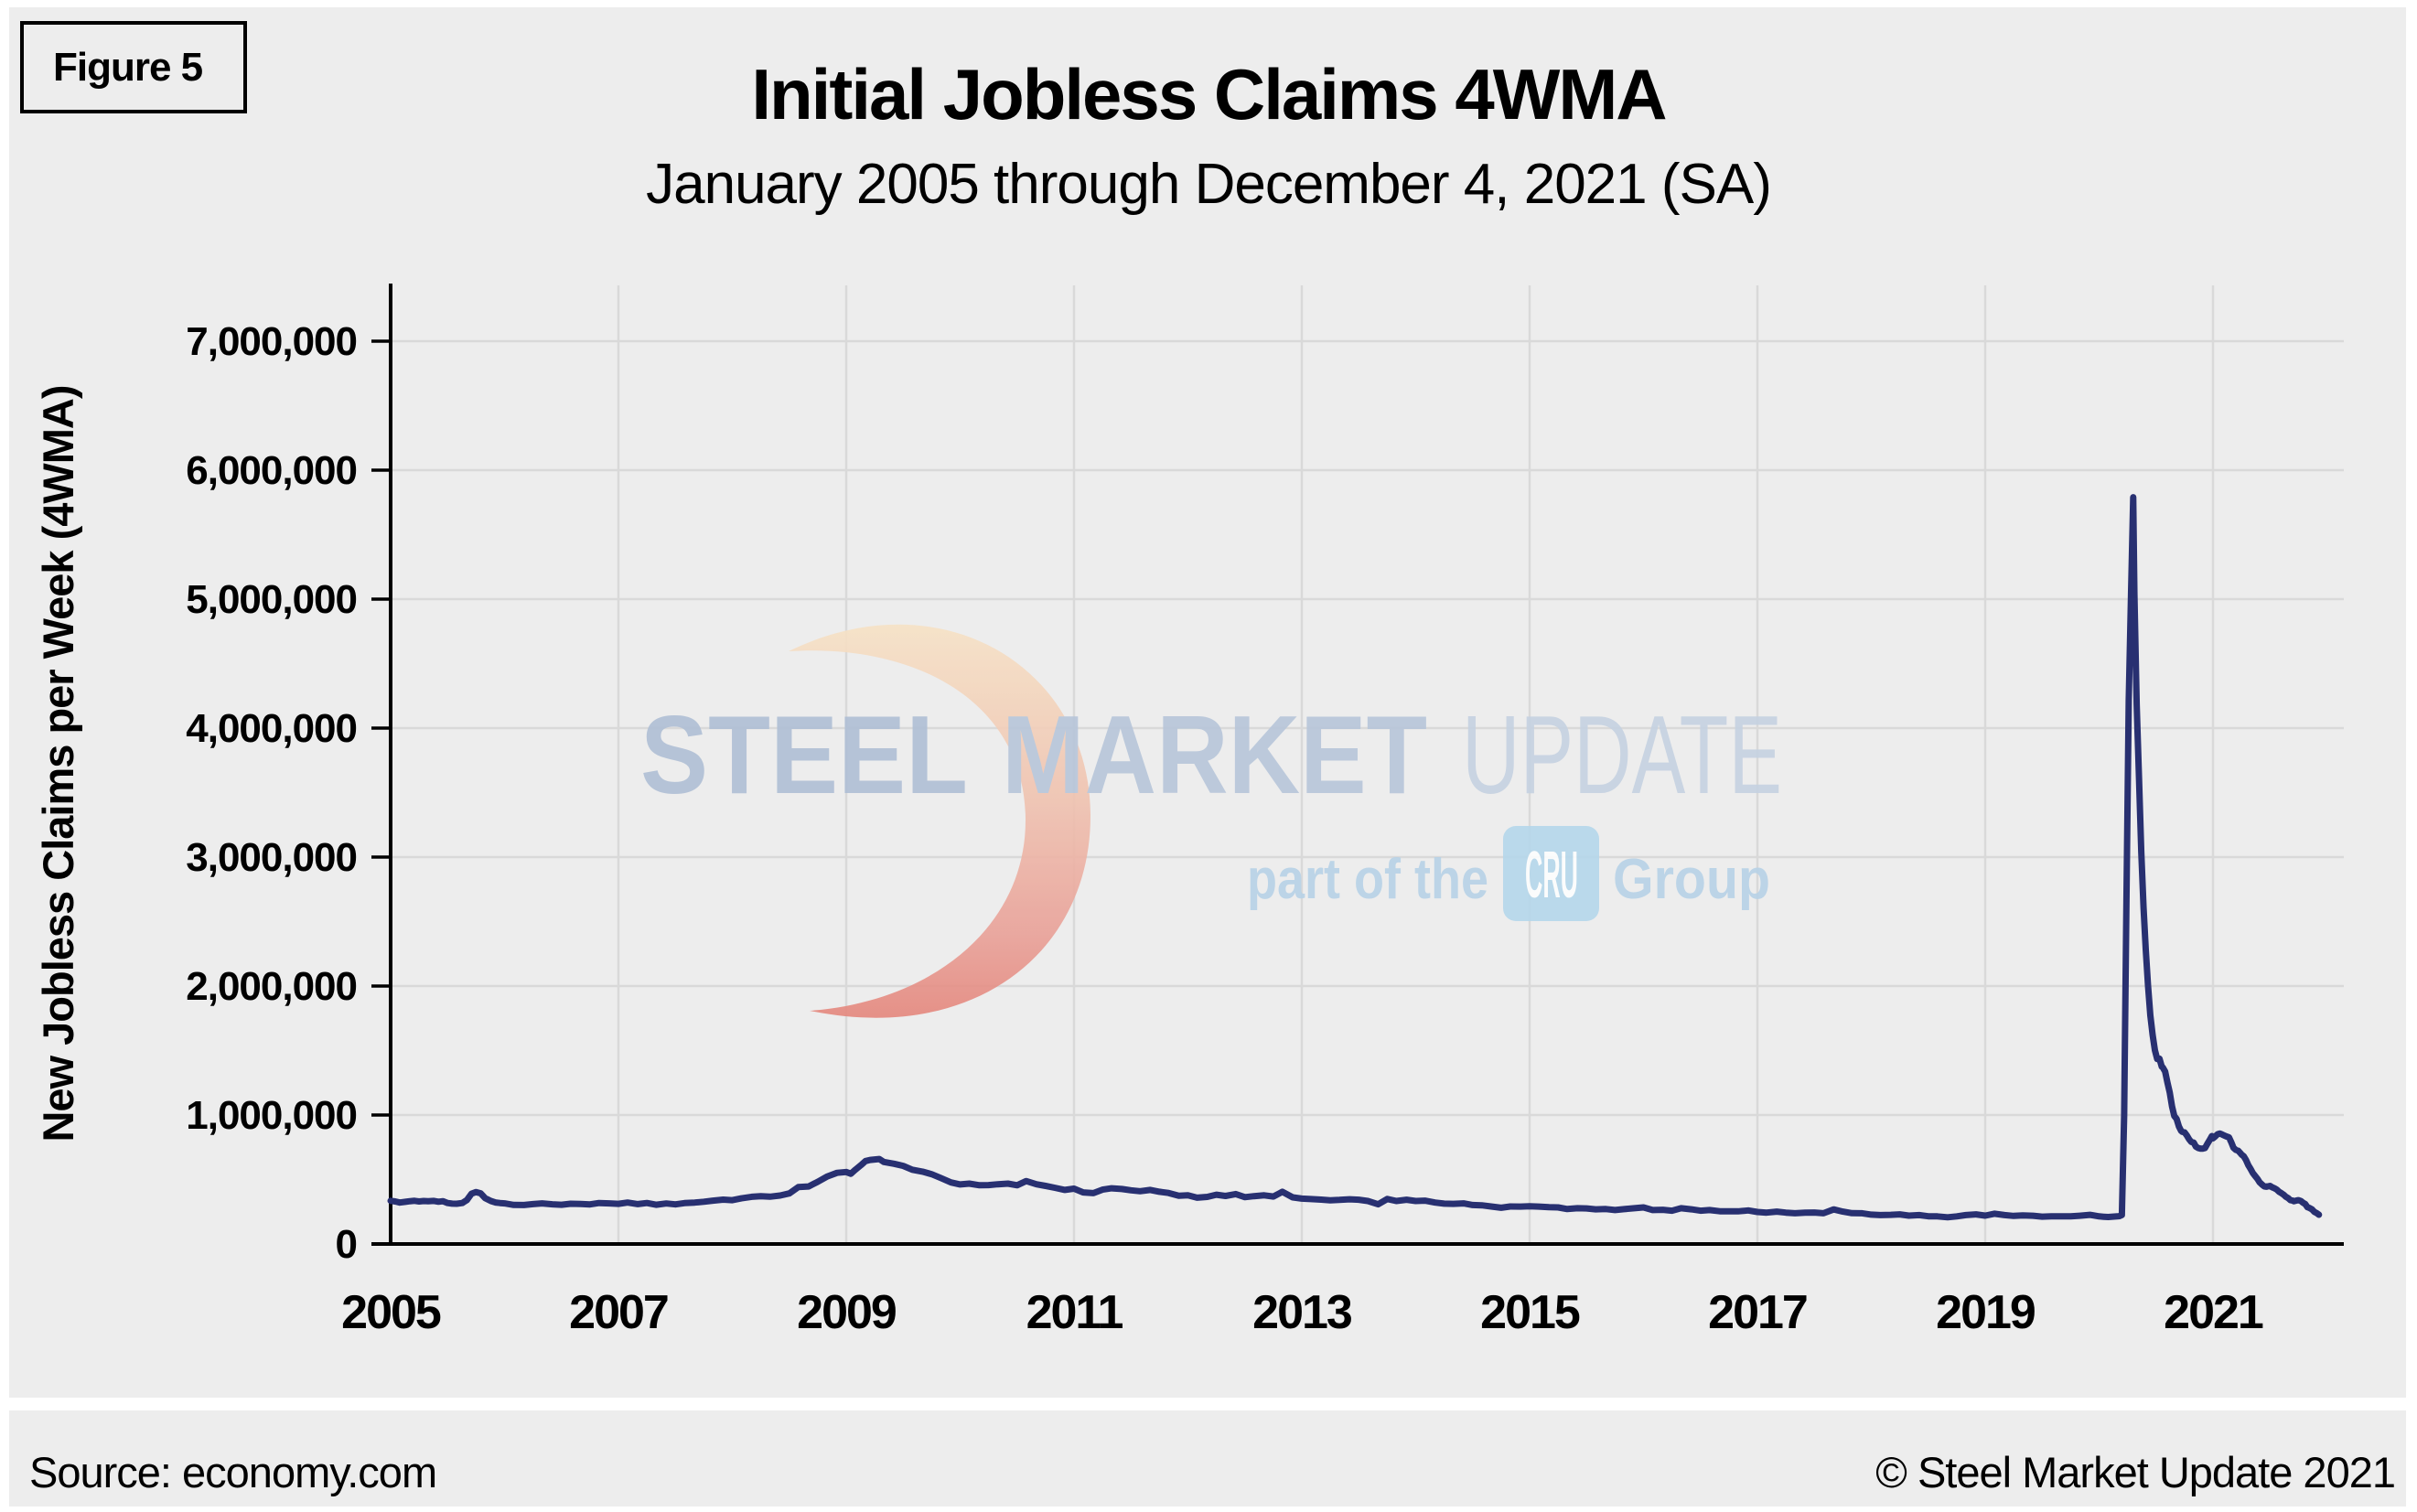 Image resolution: width=2417 pixels, height=1512 pixels. I want to click on watermark-tagline-suffix: Group, so click(1691, 879).